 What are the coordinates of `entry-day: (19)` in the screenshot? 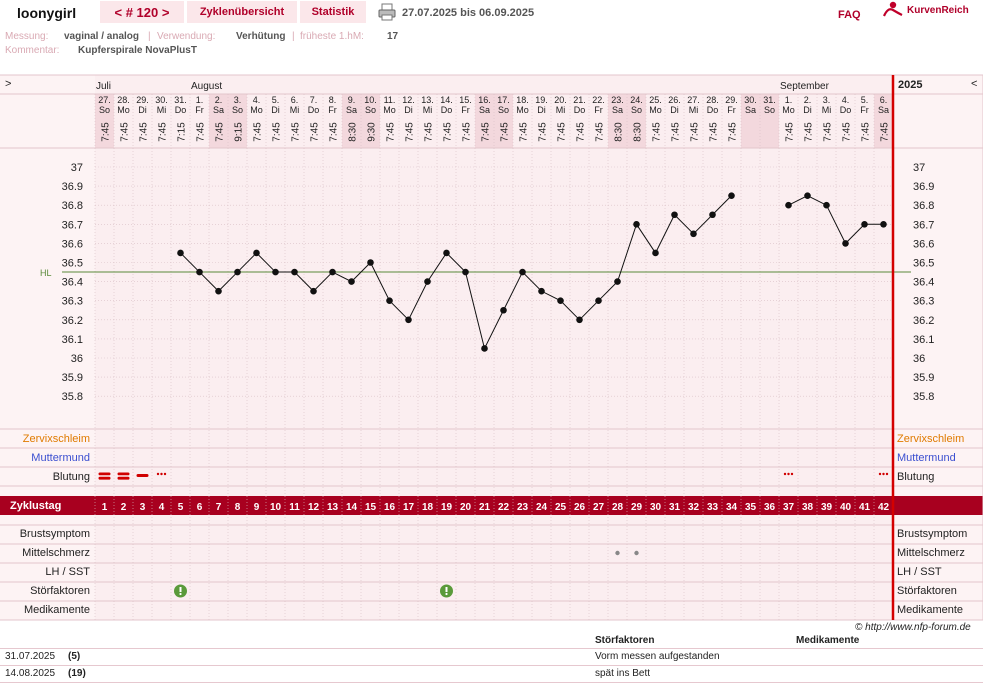 It's located at (77, 673).